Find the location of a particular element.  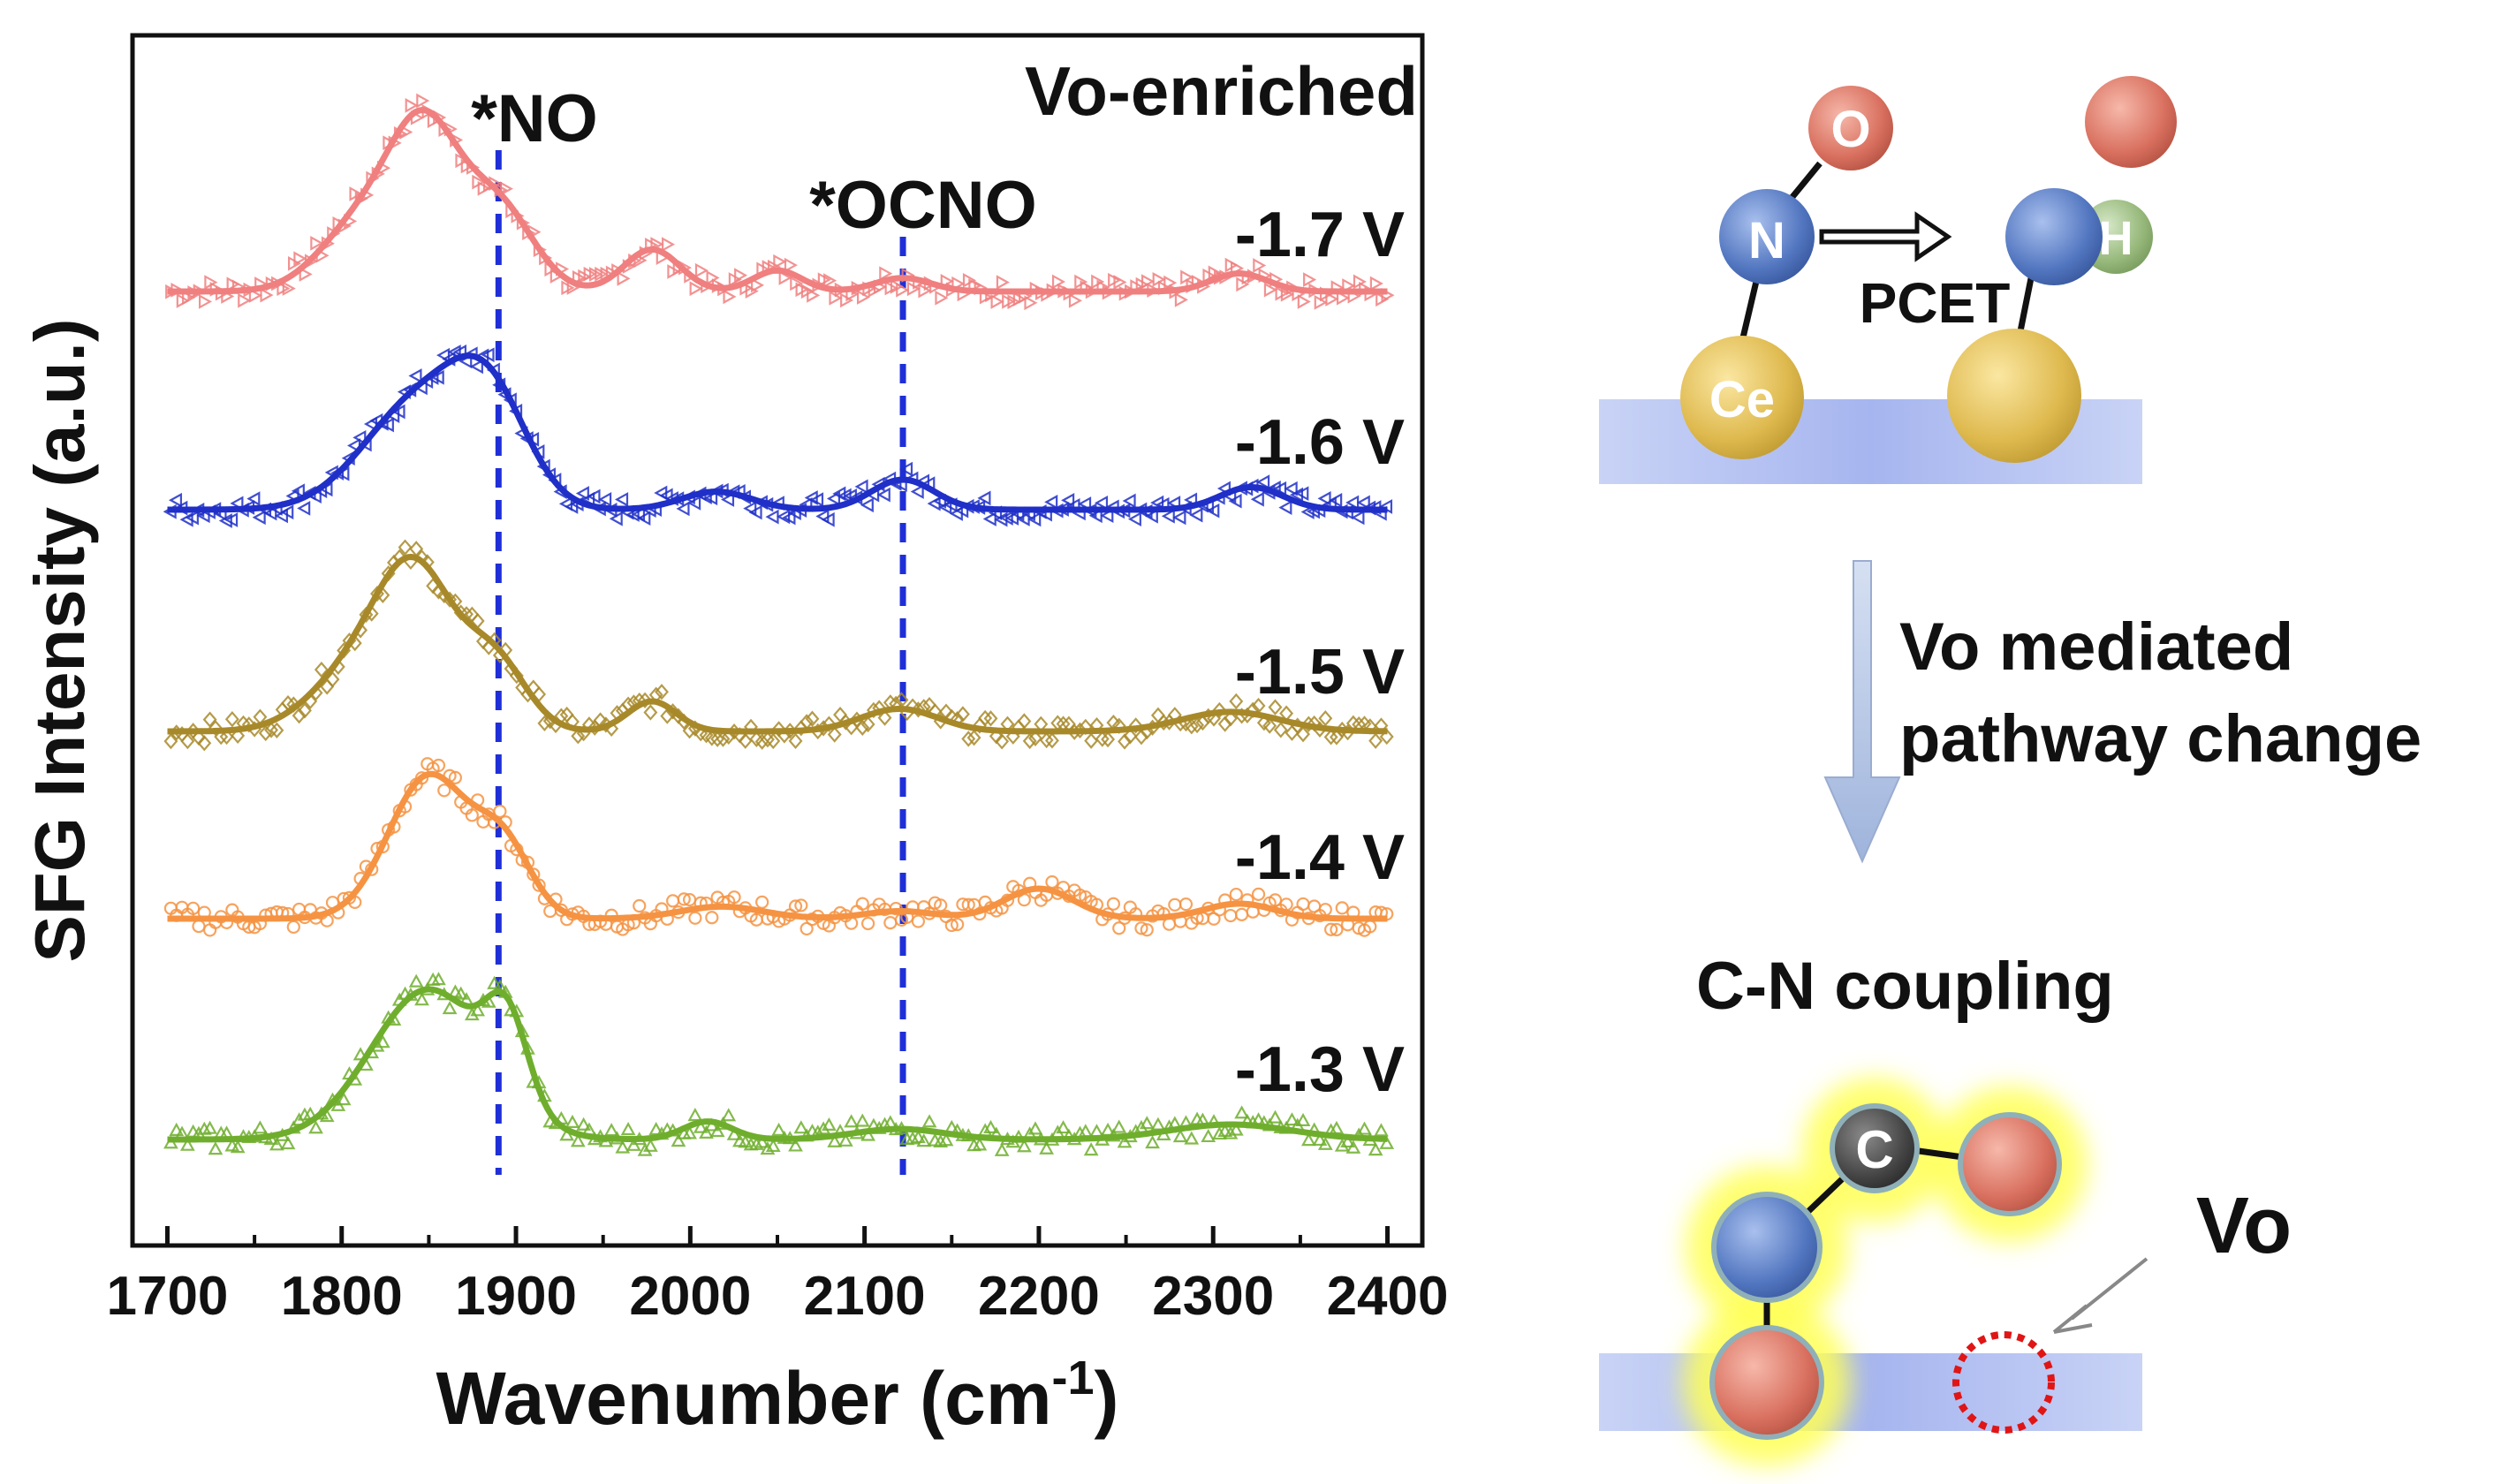

oxygen-vacancy is located at coordinates (2003, 1382).